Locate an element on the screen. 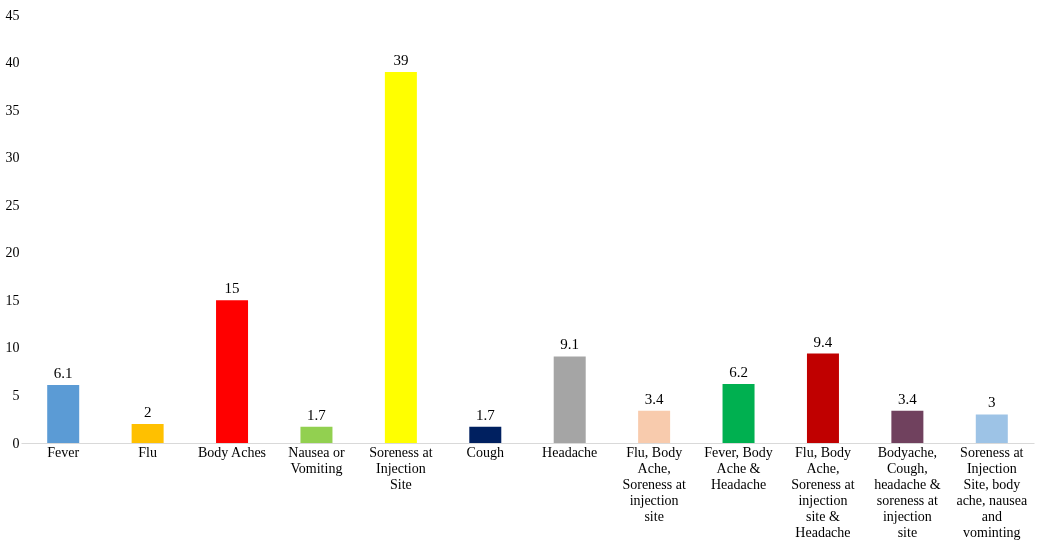 This screenshot has height=541, width=1039. y-tick-label: 0 is located at coordinates (16, 443).